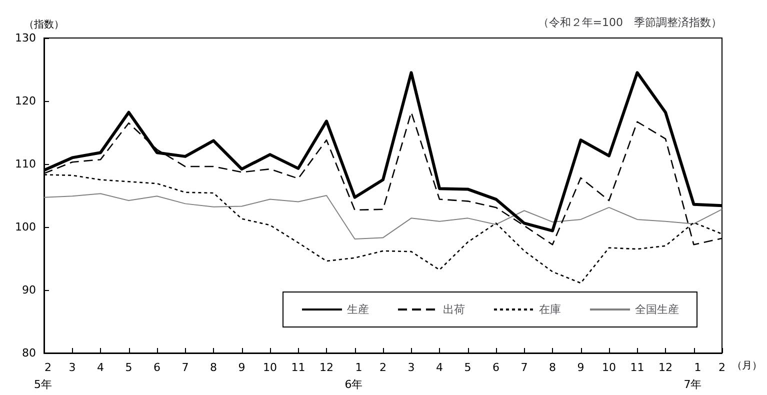 The height and width of the screenshot is (395, 767). I want to click on legend-label: 生産, so click(358, 309).